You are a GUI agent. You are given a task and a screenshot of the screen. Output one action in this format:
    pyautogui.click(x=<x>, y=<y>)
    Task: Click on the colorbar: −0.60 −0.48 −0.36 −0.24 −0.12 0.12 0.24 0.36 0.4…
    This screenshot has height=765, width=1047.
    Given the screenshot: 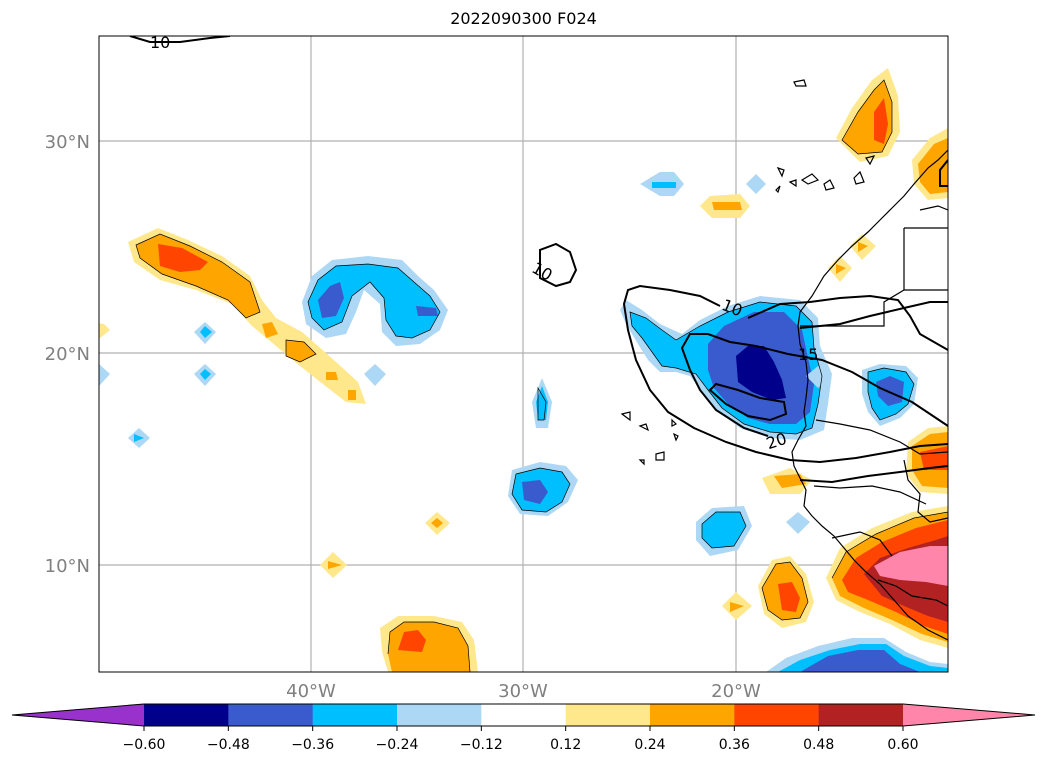 What is the action you would take?
    pyautogui.click(x=523, y=728)
    